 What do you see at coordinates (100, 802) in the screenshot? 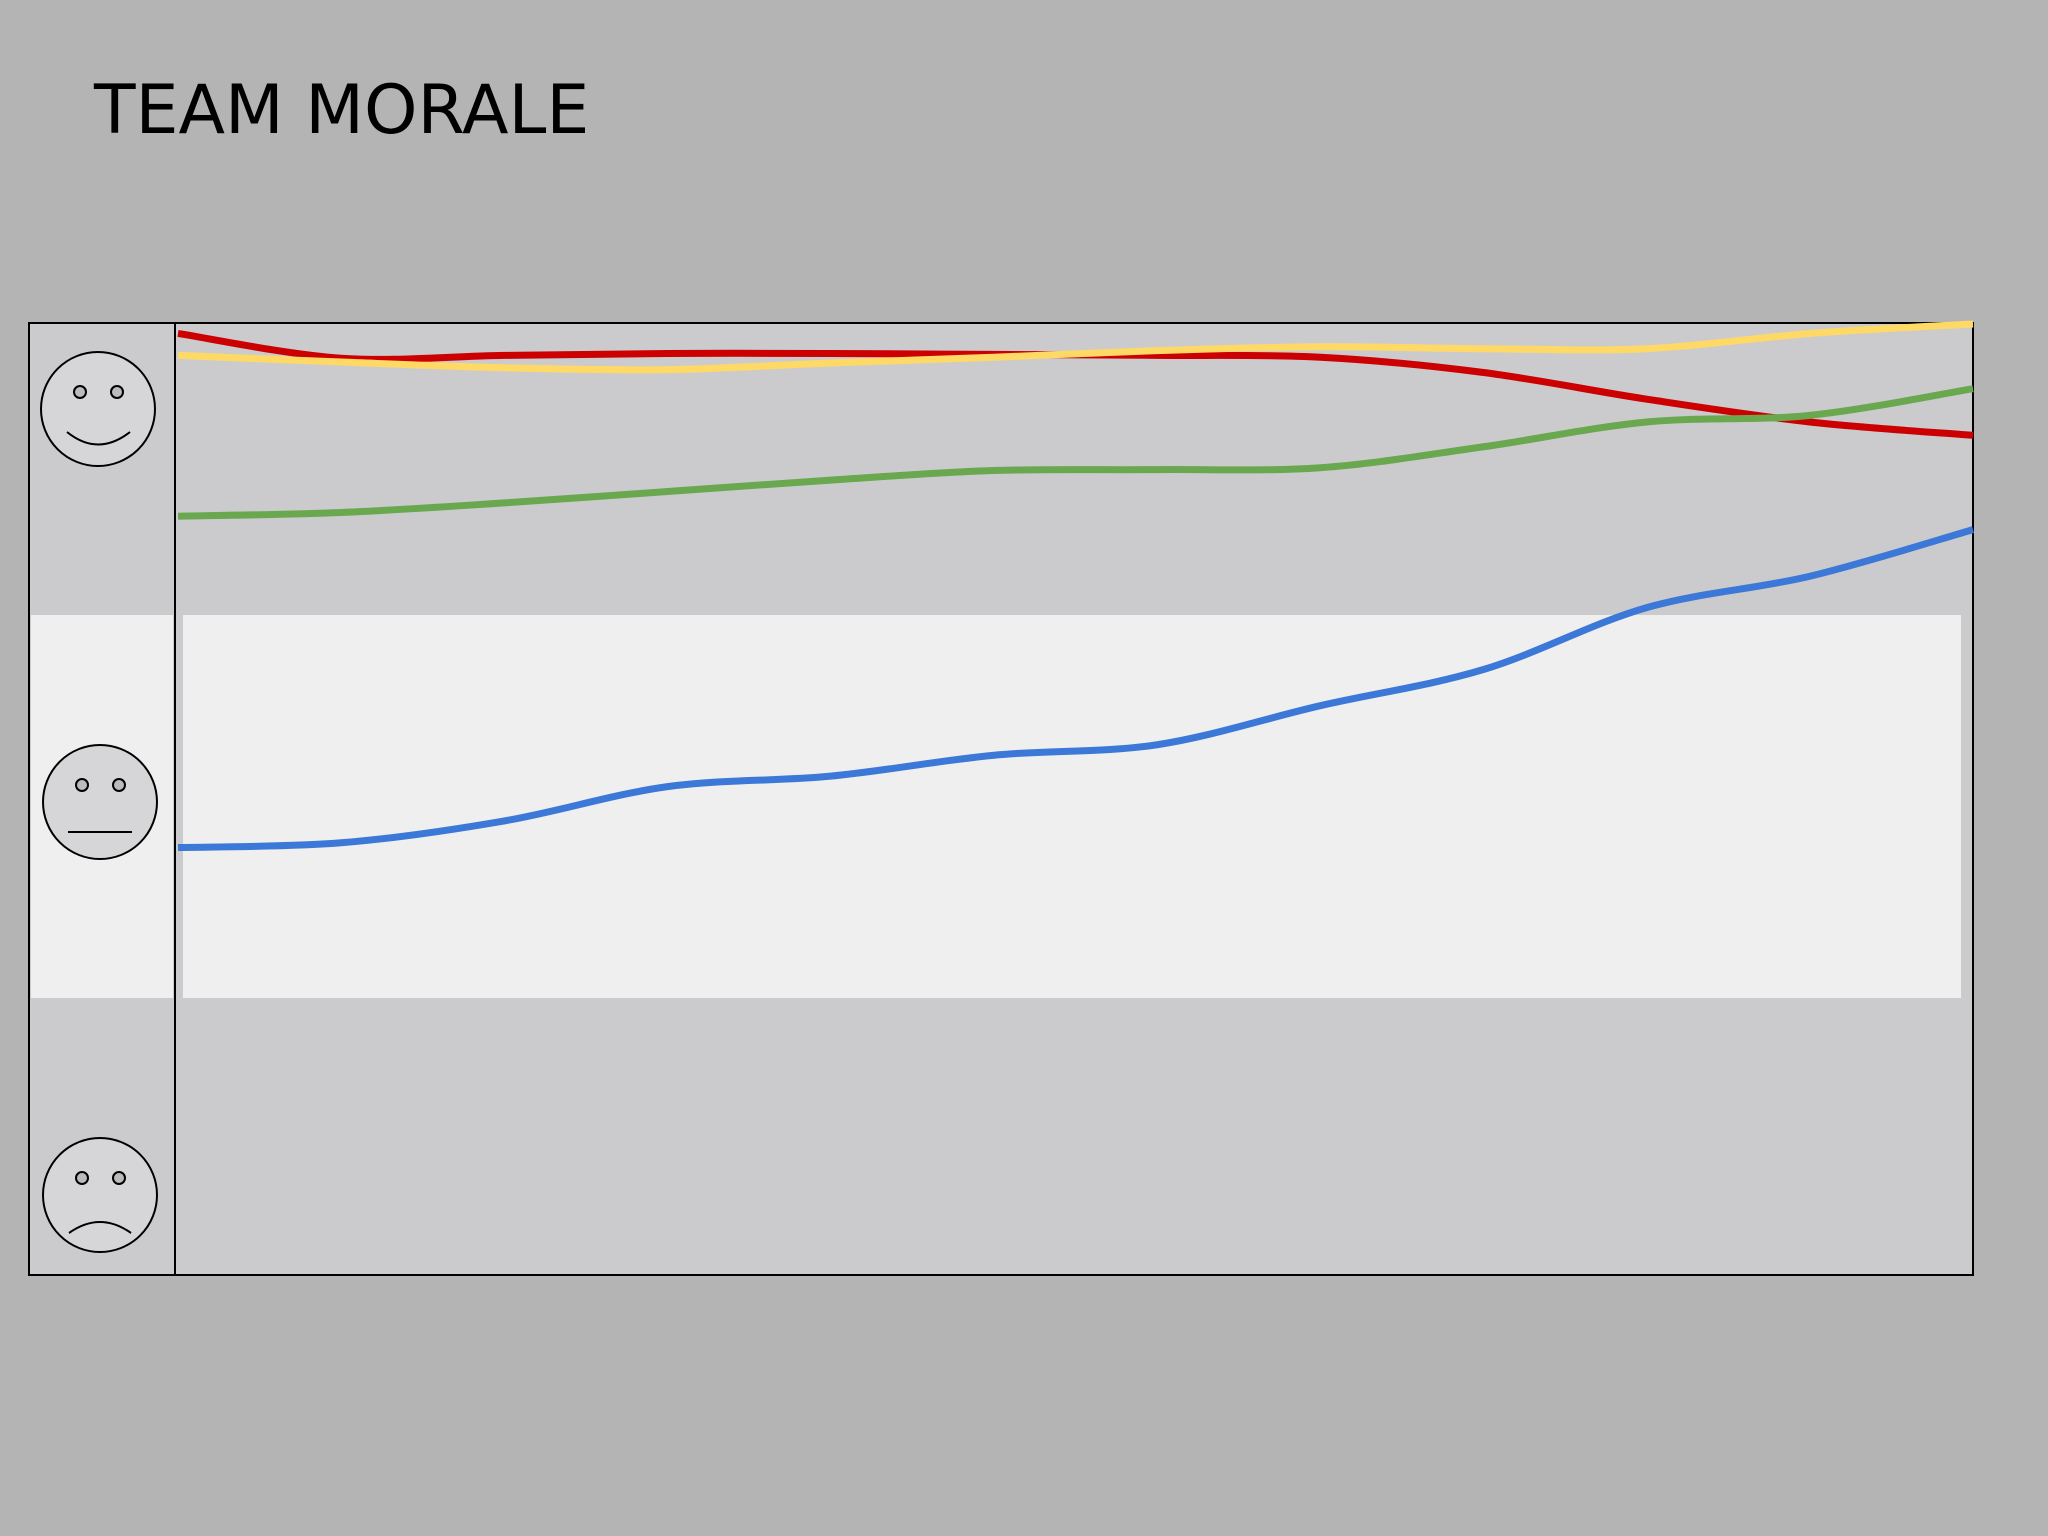
I see `neutral-face` at bounding box center [100, 802].